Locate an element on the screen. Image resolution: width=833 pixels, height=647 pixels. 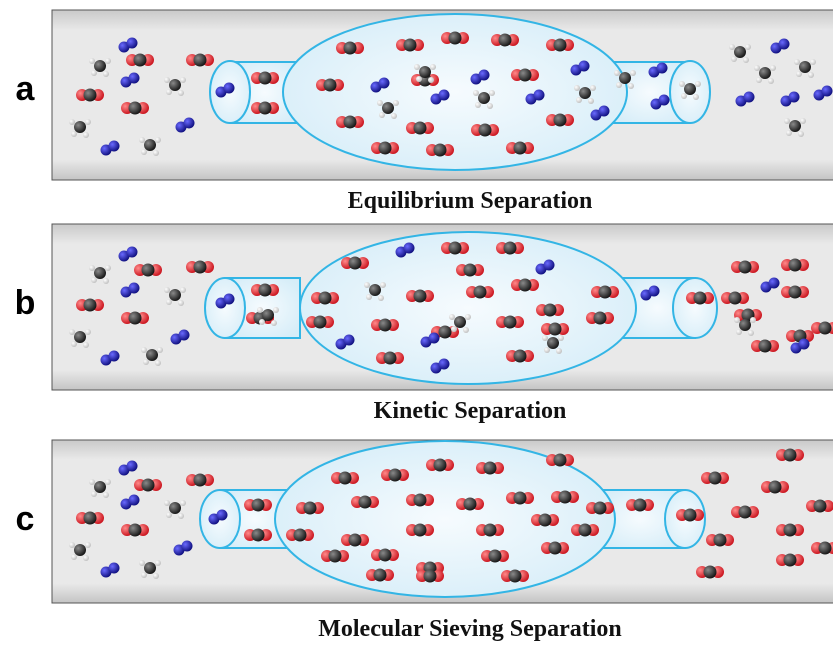
caption-kinetic: Kinetic Separation is located at coordinates (470, 411).